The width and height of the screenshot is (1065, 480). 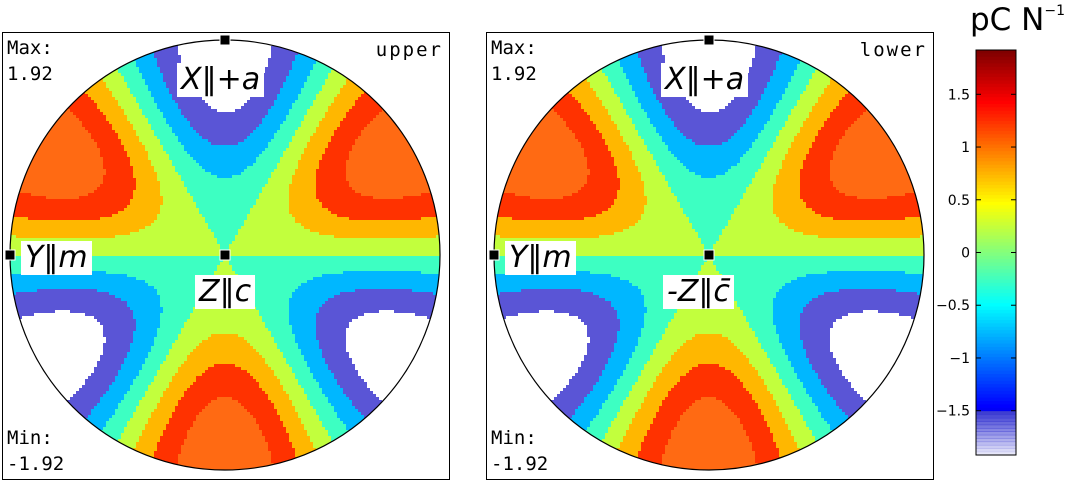 What do you see at coordinates (409, 50) in the screenshot?
I see `hemisphere-label: upper` at bounding box center [409, 50].